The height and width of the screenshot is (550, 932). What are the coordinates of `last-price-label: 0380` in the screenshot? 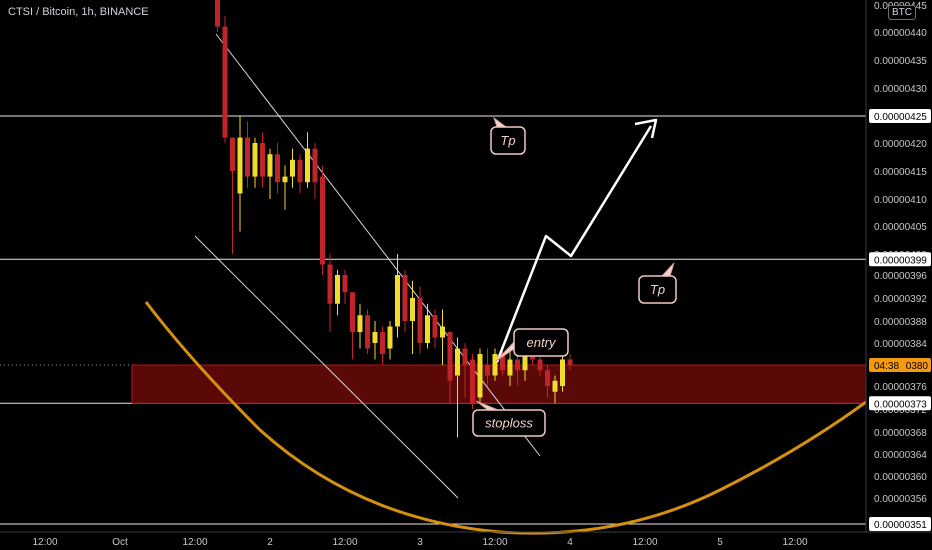 It's located at (917, 366).